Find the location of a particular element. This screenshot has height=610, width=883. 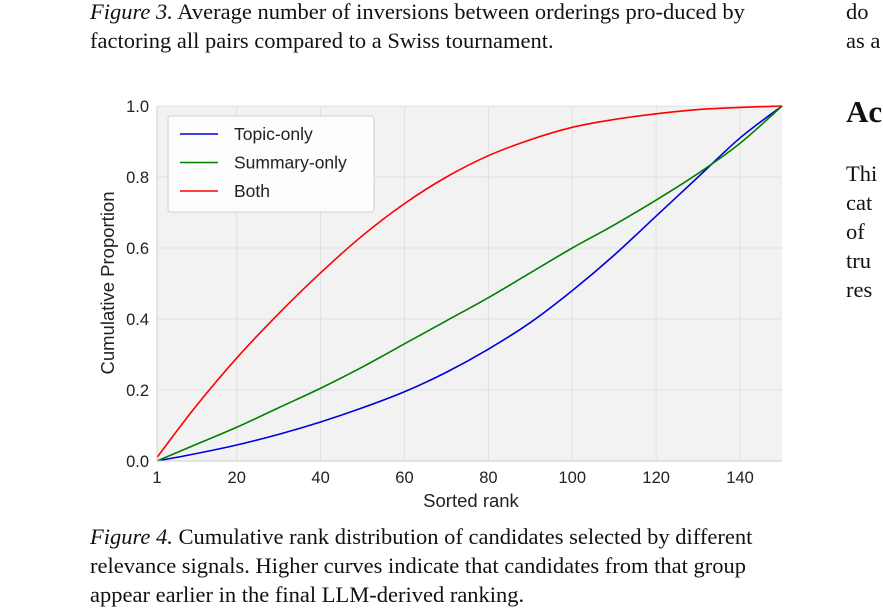

y-axis-label: Cumulative Proportion is located at coordinates (107, 282).